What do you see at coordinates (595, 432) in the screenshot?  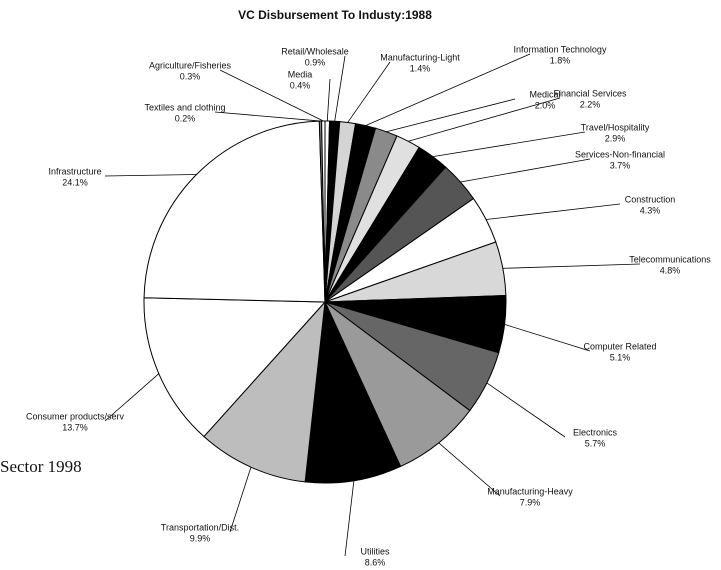 I see `slice-label: Electronics` at bounding box center [595, 432].